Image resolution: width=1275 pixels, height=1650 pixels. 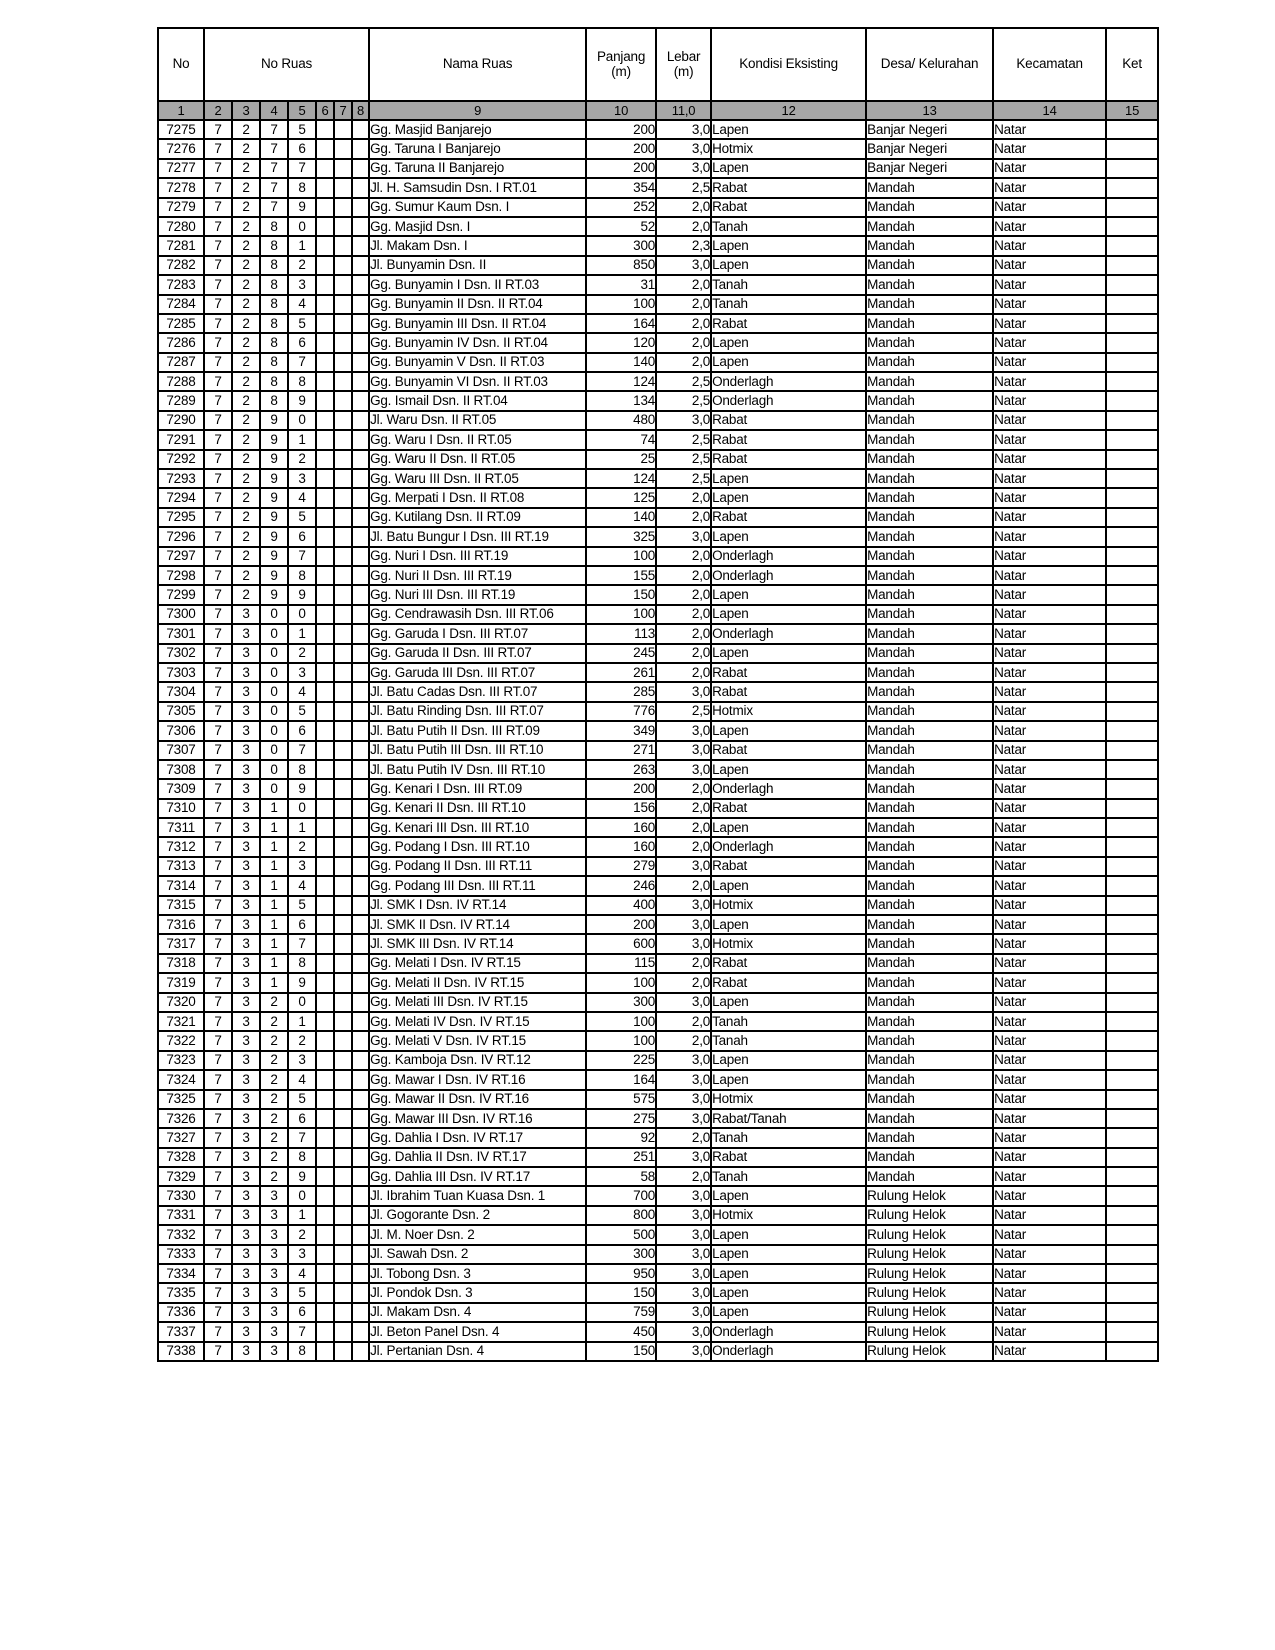 I want to click on column-number: 11,0, so click(x=684, y=110).